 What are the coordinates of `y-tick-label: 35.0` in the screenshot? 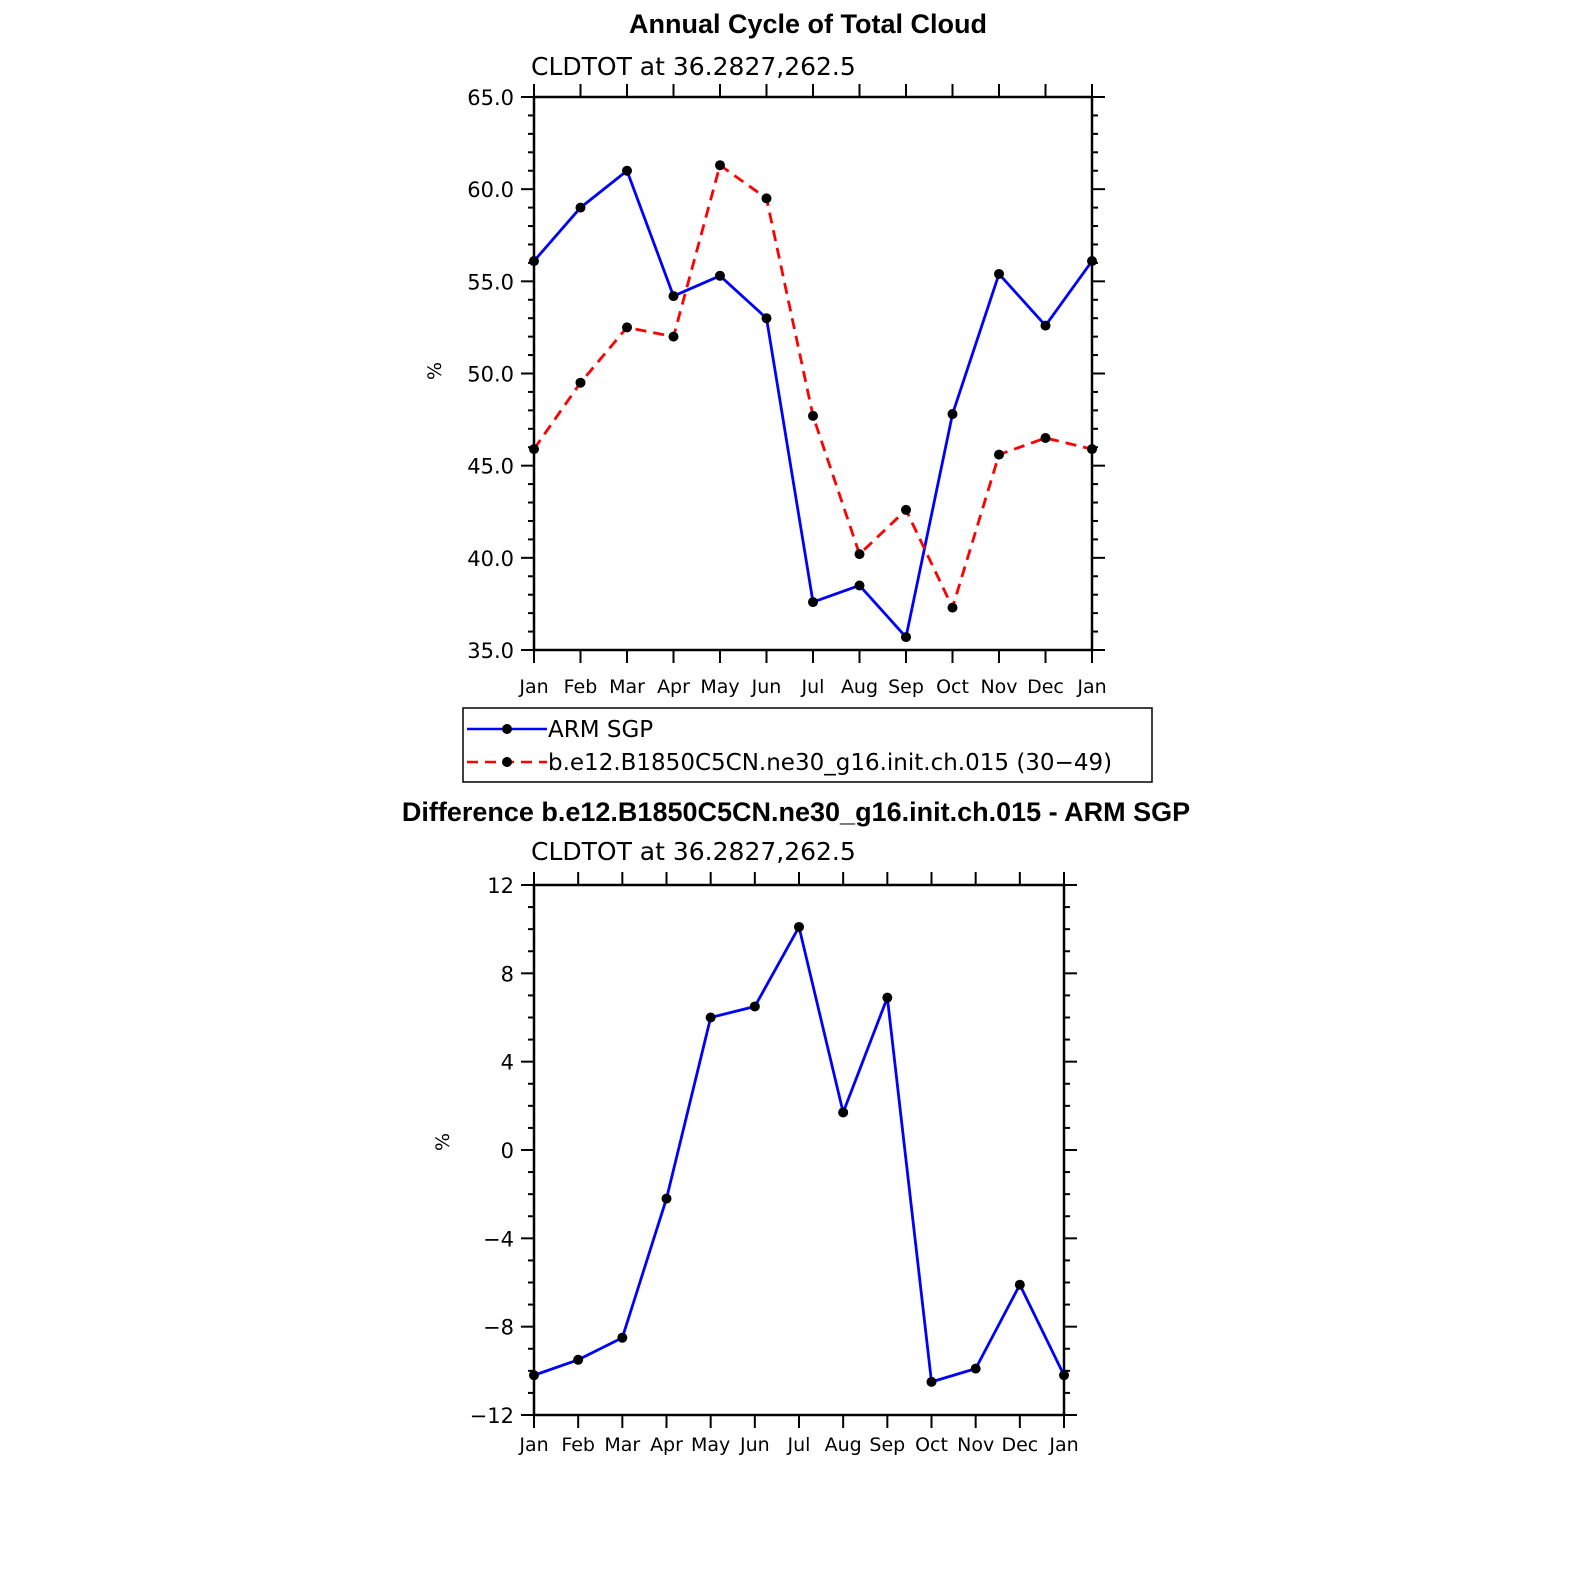 It's located at (490, 651).